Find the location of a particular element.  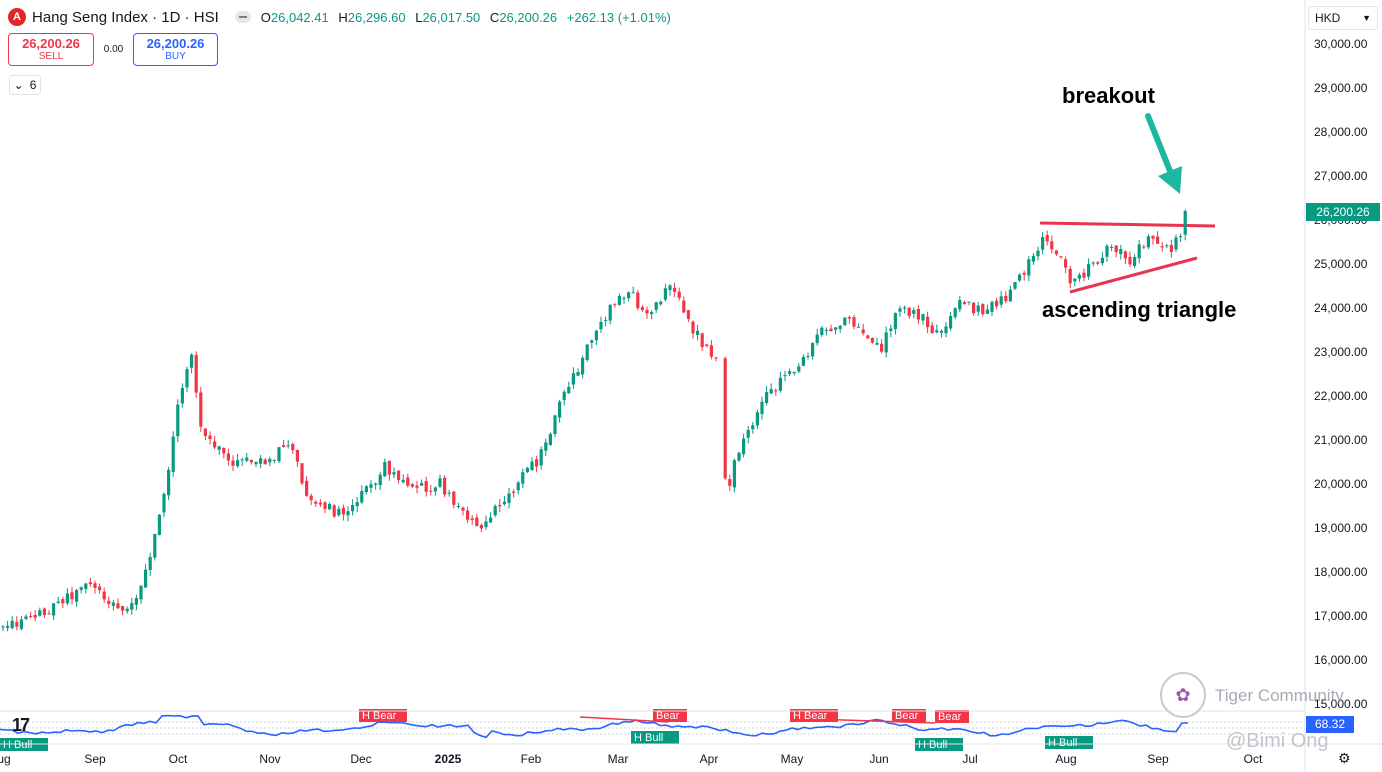

breakout-arrow-icon is located at coordinates (1160, 146).